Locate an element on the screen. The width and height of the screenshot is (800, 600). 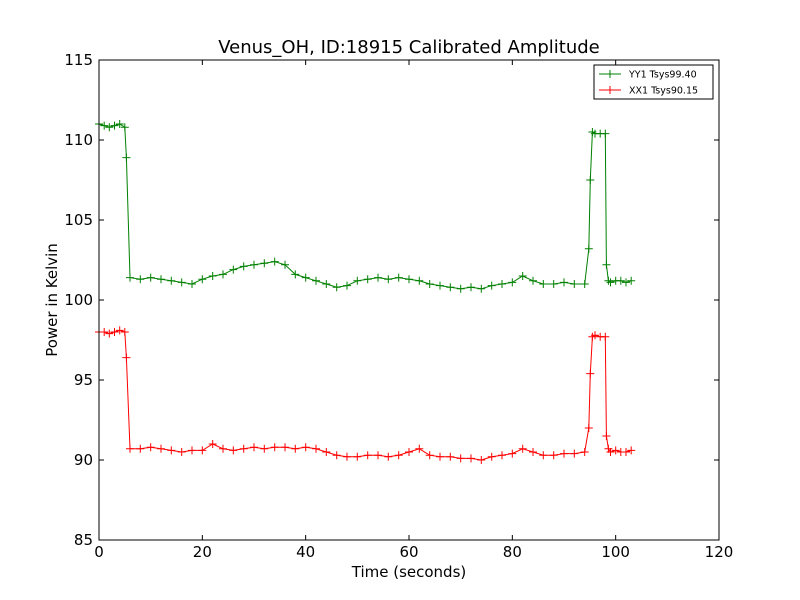
y-tick-label: 85 is located at coordinates (83, 540).